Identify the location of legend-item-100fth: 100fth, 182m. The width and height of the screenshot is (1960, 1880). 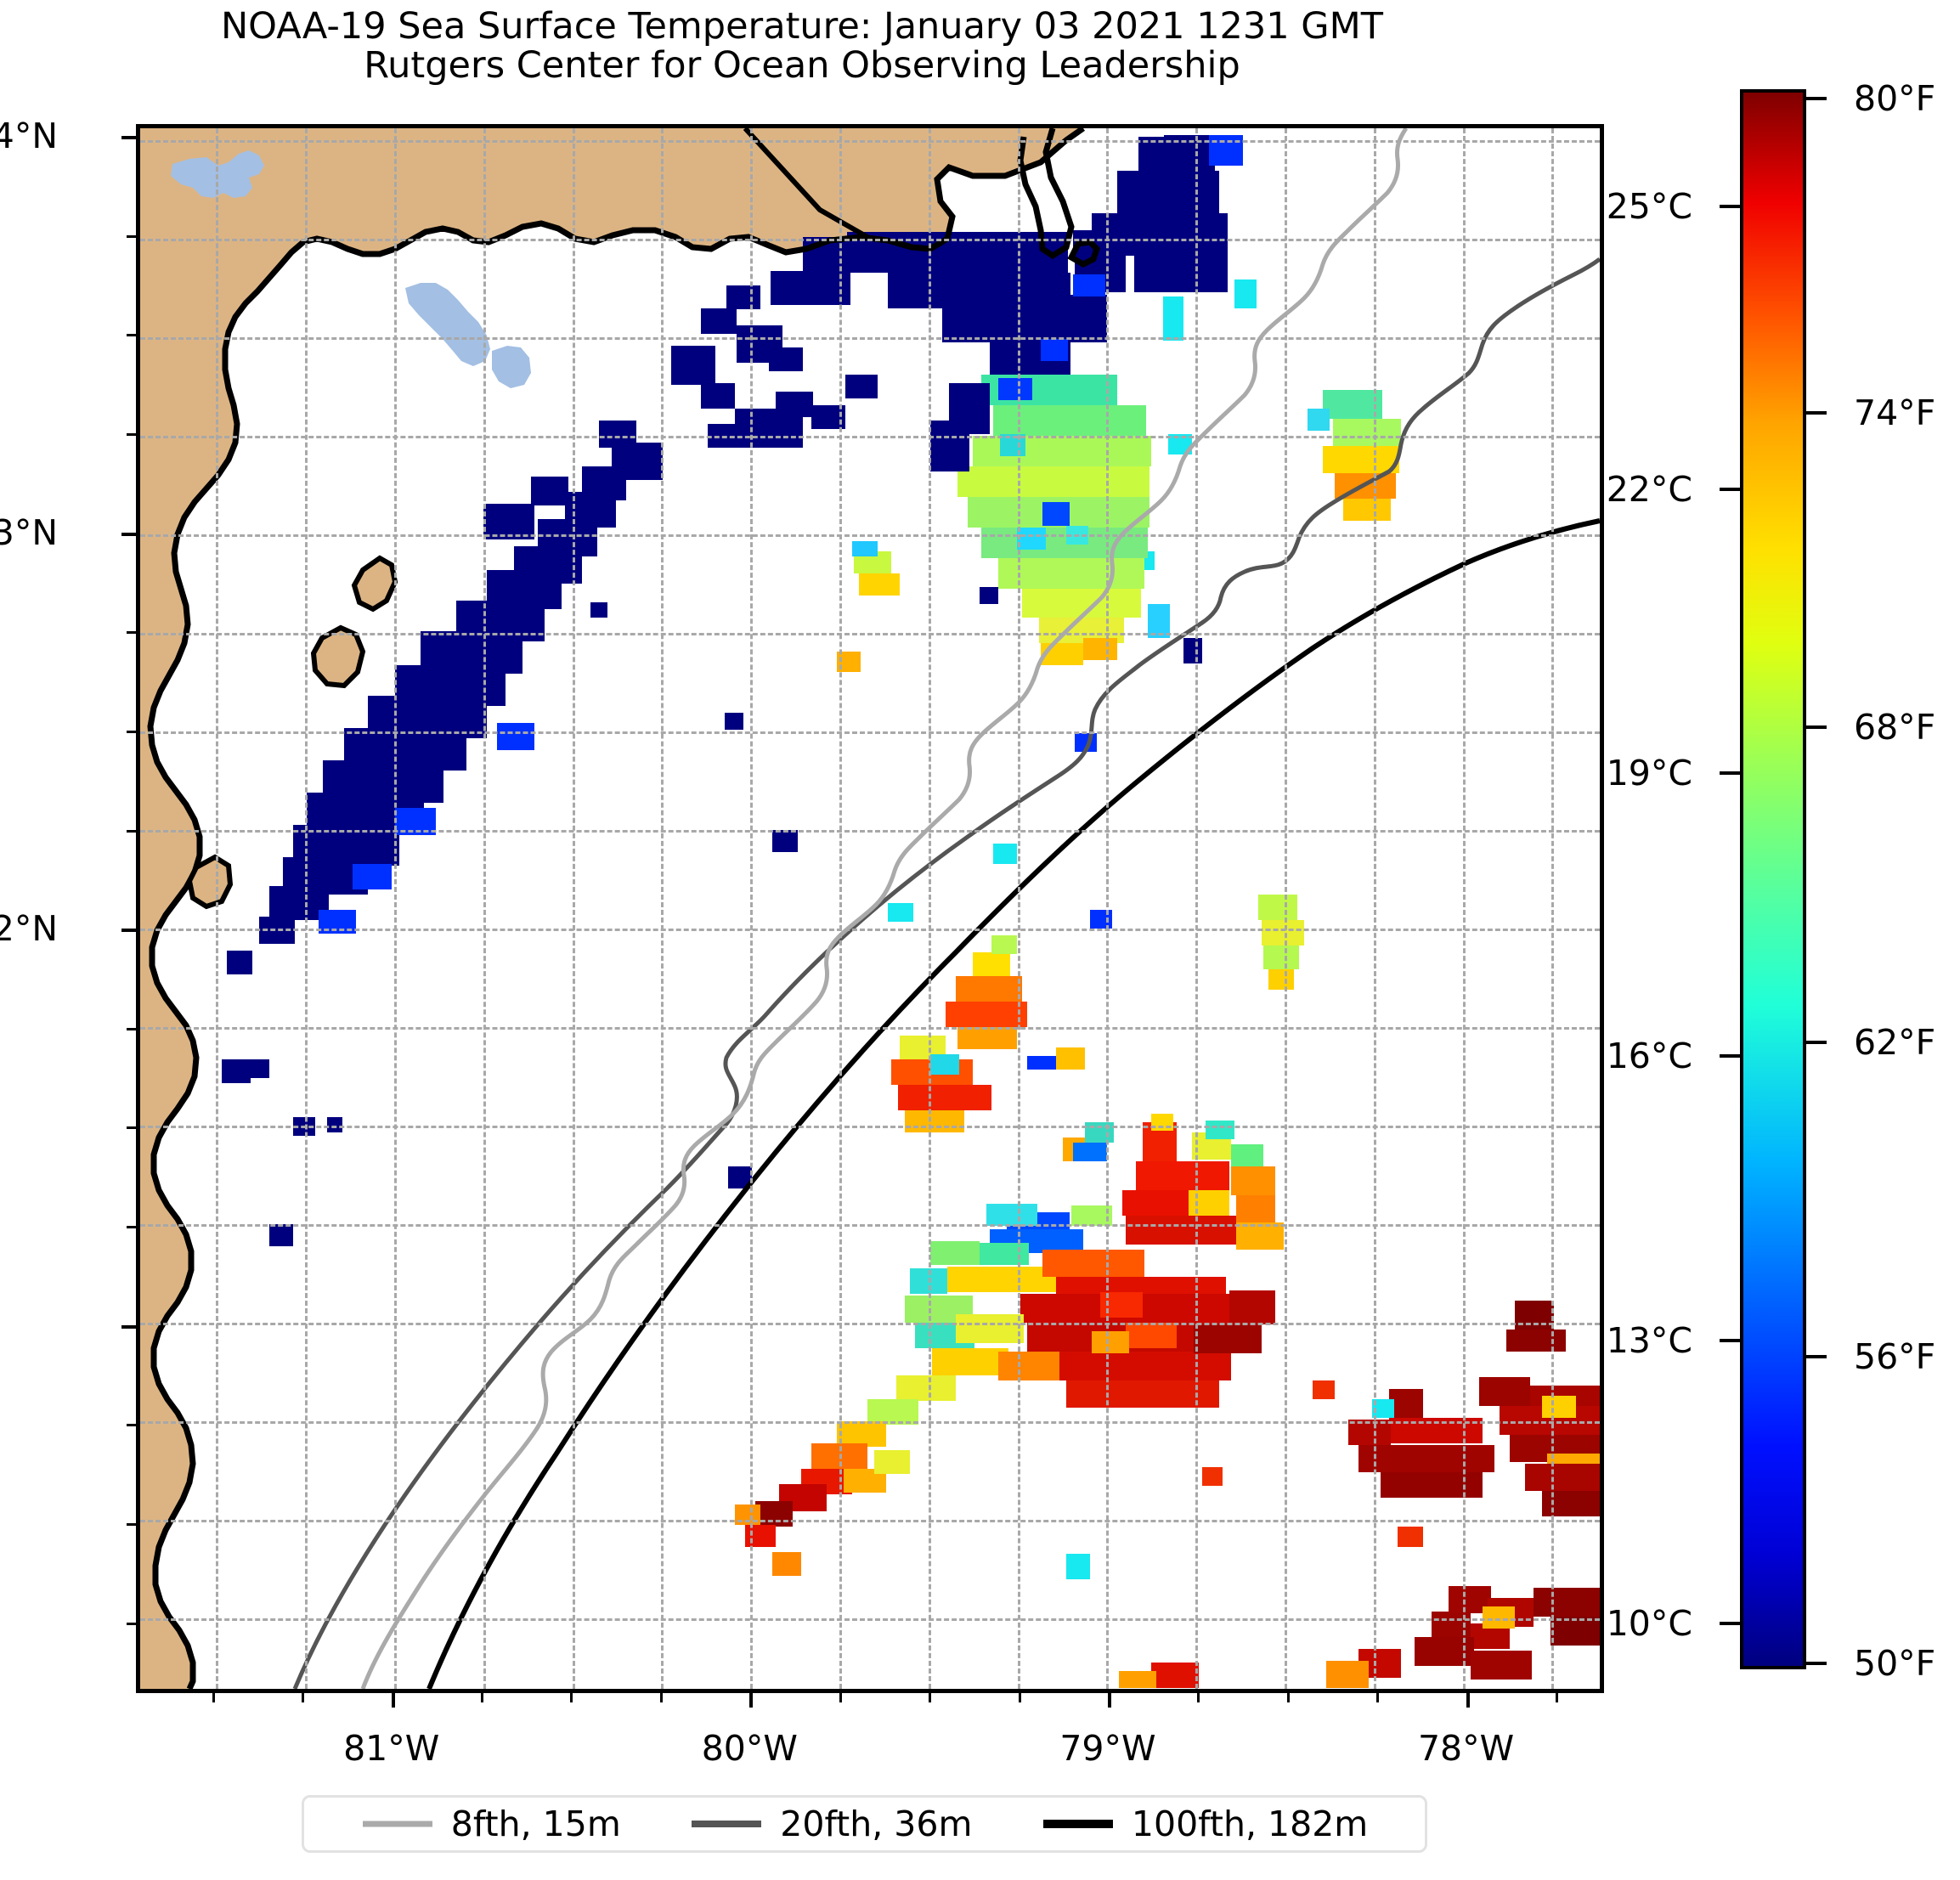
(1205, 1824).